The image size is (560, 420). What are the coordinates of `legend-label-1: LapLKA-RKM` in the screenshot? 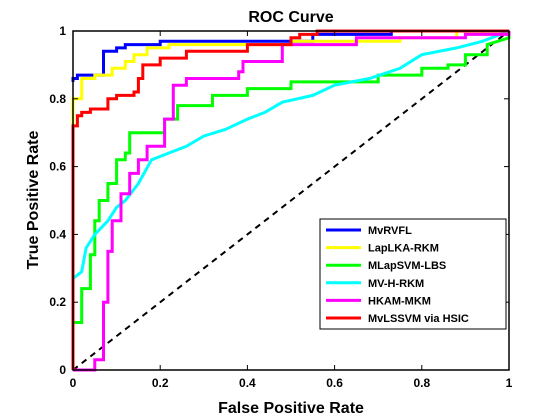 It's located at (403, 249).